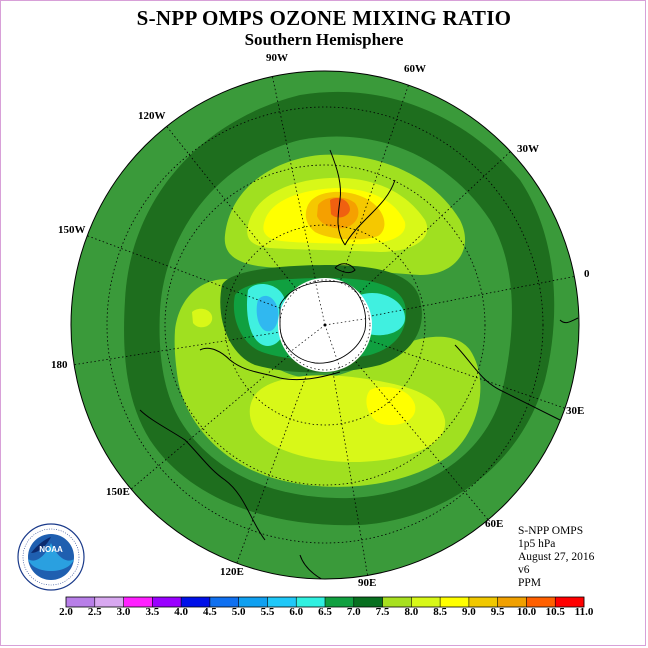 Image resolution: width=648 pixels, height=648 pixels. Describe the element at coordinates (418, 237) in the screenshot. I see `meridian-30w` at that location.